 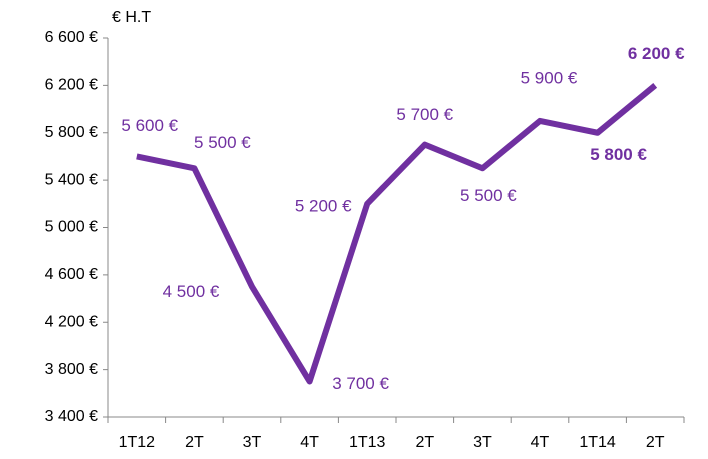 I want to click on y-tick-label: 4 200 €, so click(x=71, y=321).